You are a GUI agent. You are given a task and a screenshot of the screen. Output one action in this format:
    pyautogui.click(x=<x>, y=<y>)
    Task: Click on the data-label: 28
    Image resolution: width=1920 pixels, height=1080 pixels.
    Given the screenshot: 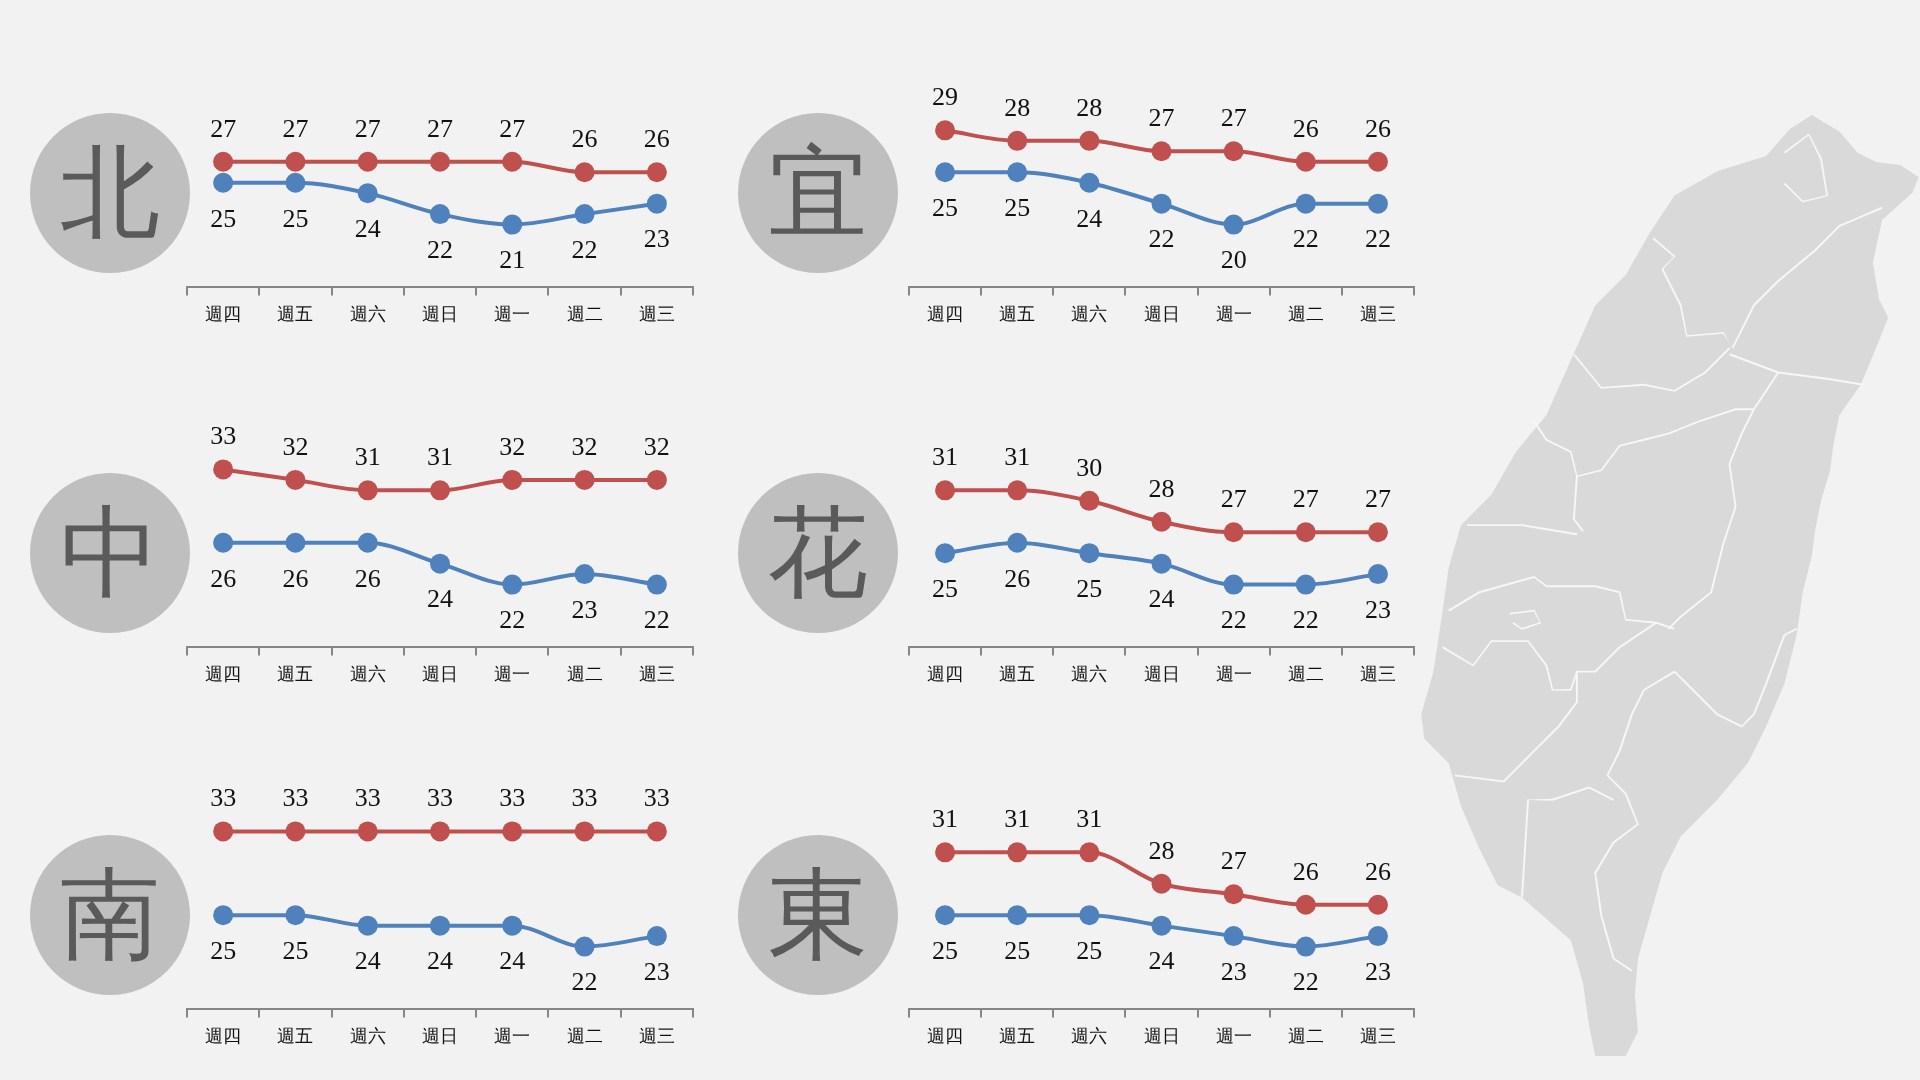 What is the action you would take?
    pyautogui.click(x=1089, y=107)
    